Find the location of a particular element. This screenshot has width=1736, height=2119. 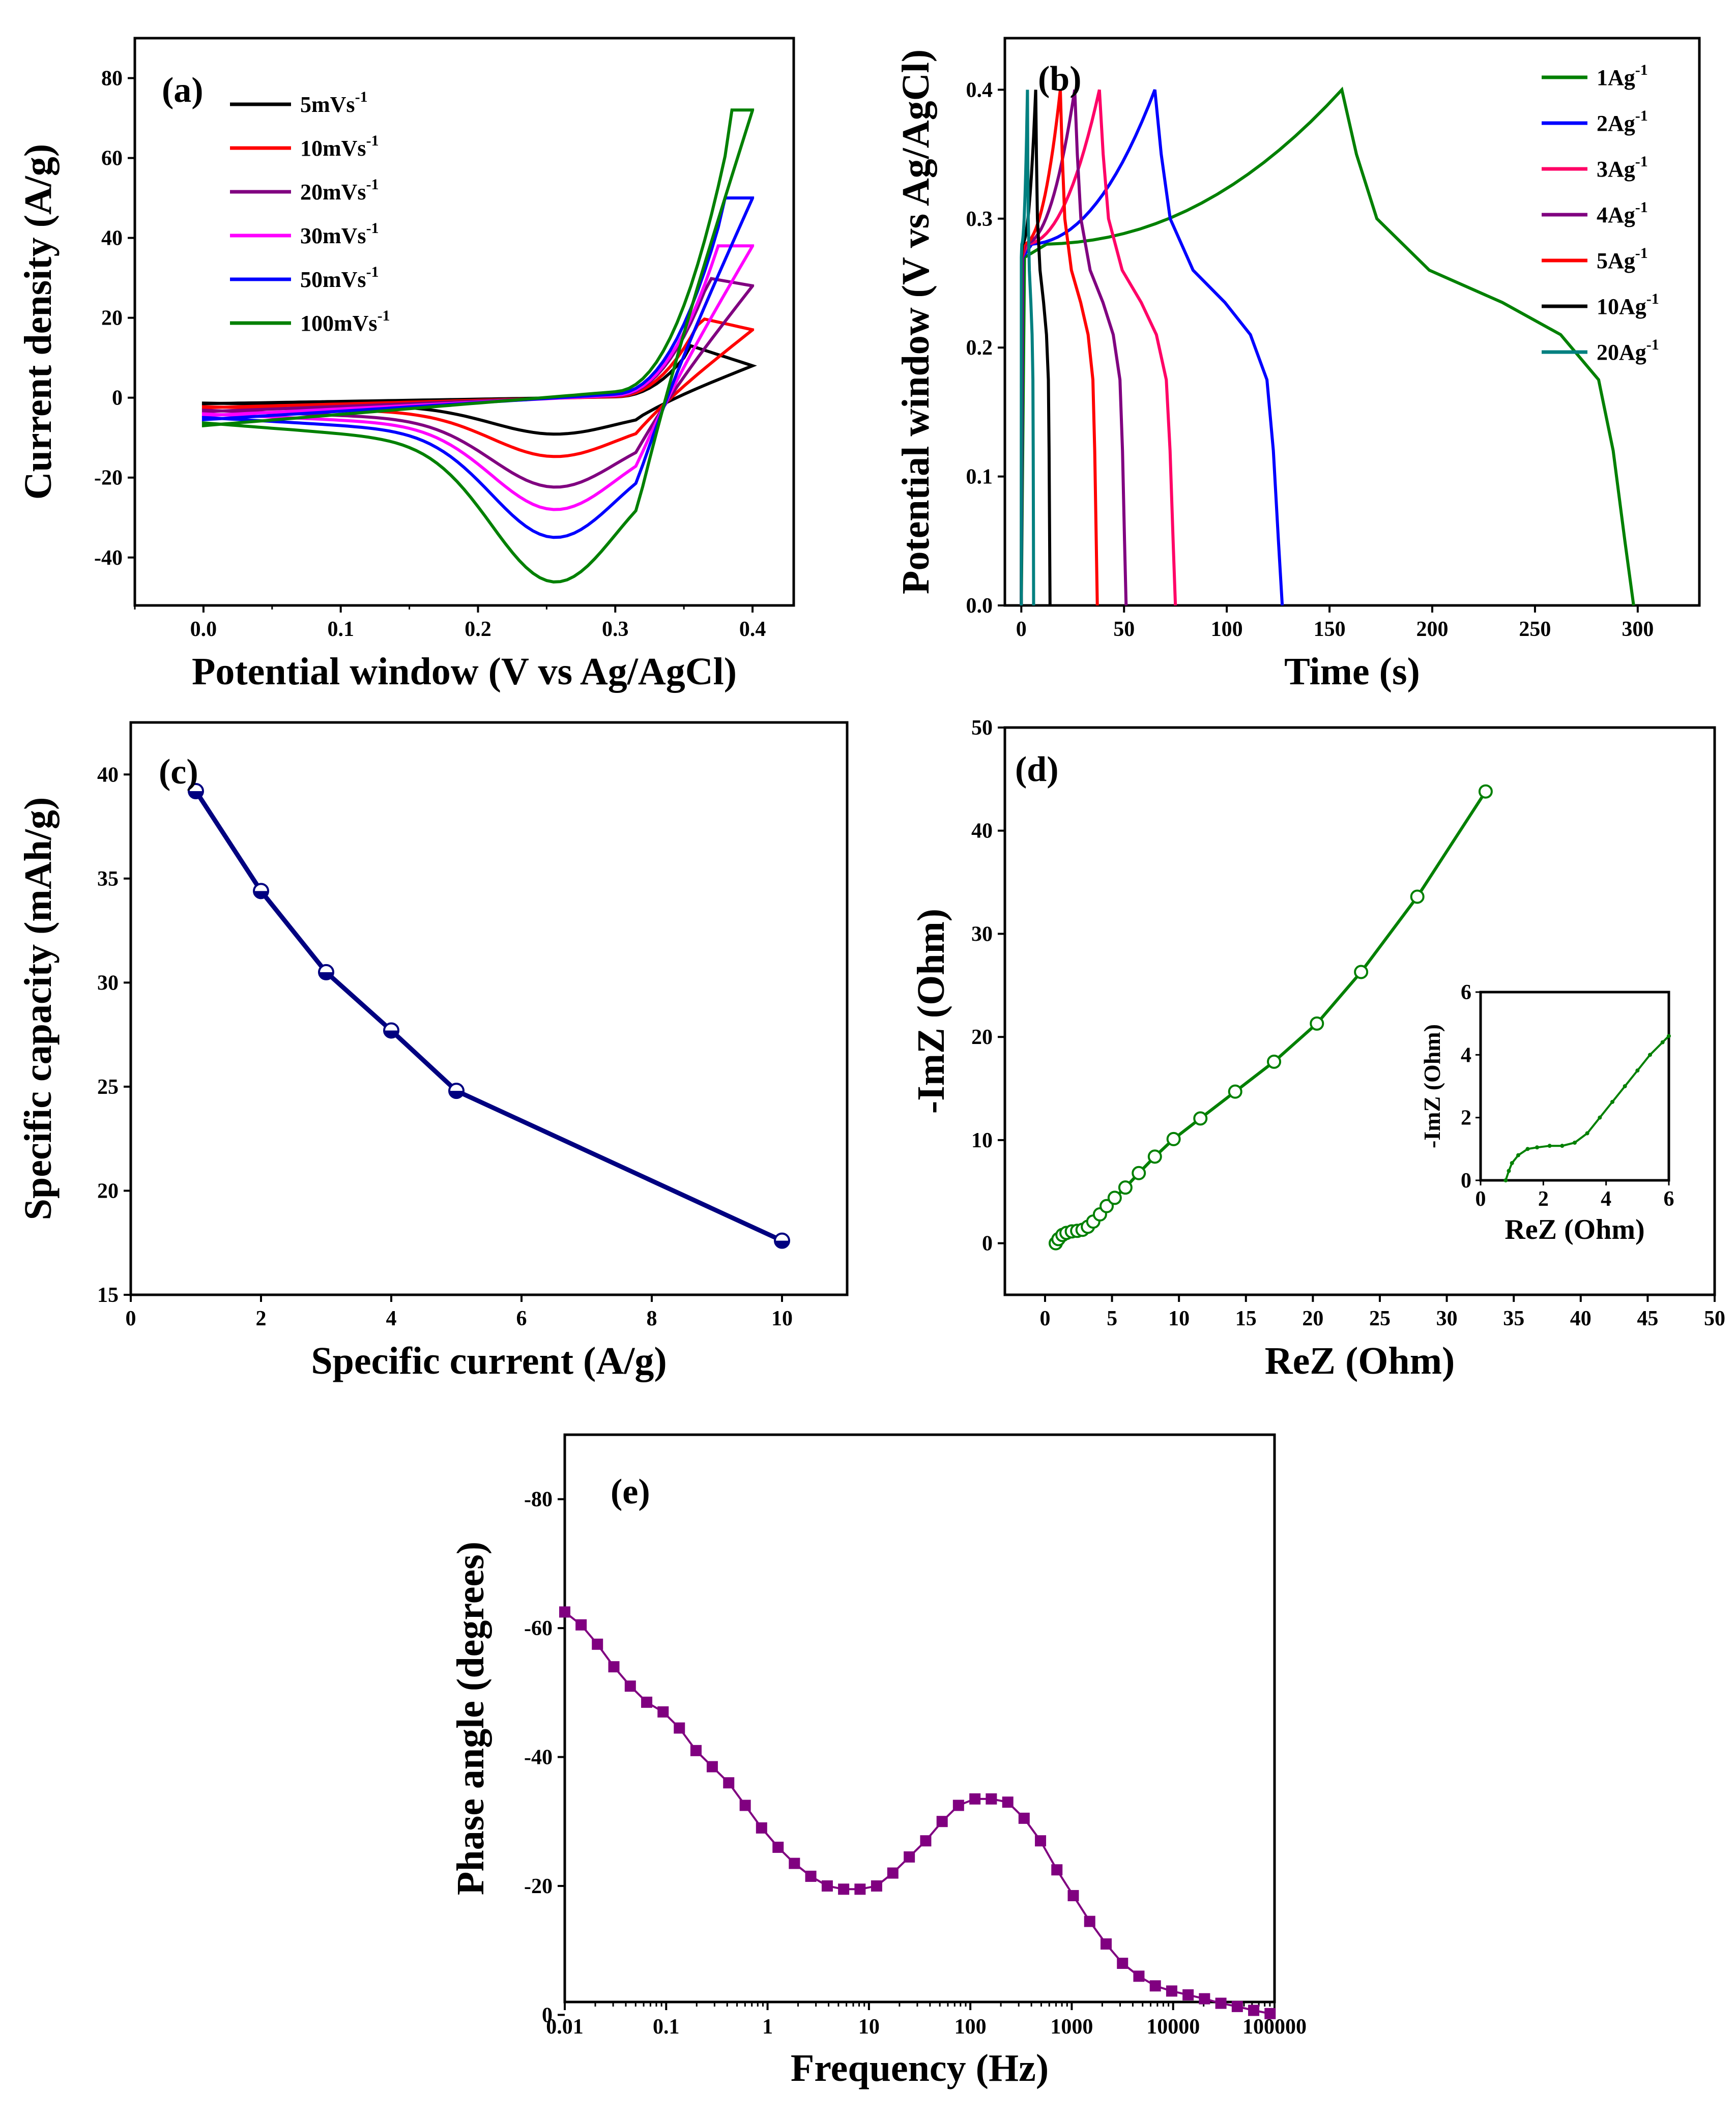

x-tick-label: 30 is located at coordinates (1447, 1318).